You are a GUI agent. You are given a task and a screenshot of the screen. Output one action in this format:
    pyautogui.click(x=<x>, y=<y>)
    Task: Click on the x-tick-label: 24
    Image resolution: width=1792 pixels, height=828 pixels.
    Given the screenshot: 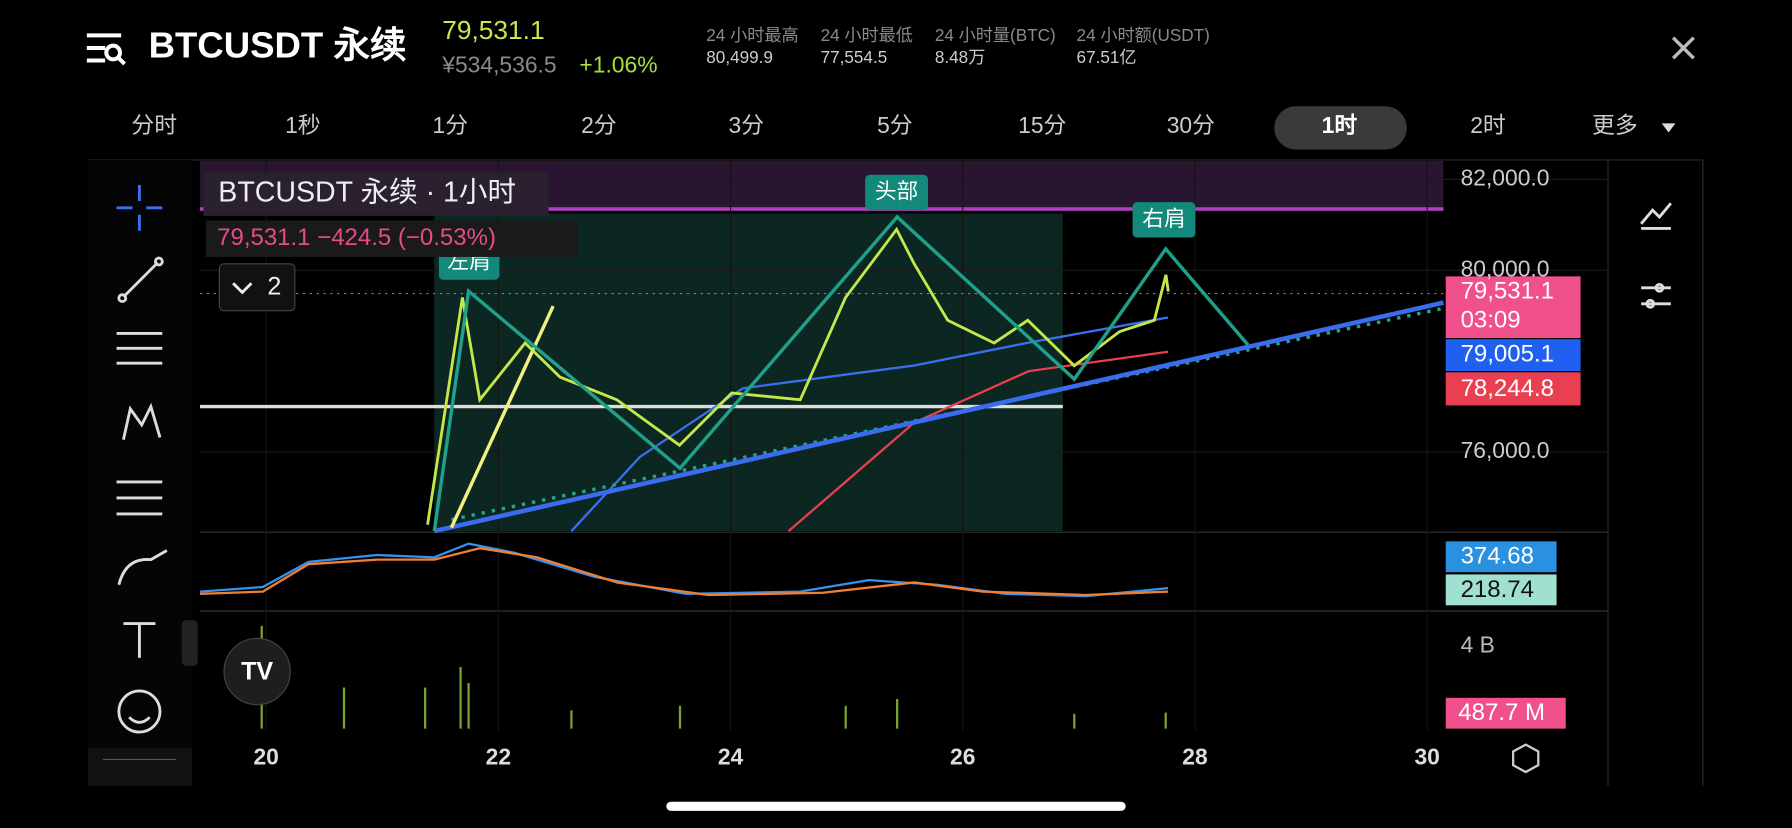 What is the action you would take?
    pyautogui.click(x=731, y=756)
    